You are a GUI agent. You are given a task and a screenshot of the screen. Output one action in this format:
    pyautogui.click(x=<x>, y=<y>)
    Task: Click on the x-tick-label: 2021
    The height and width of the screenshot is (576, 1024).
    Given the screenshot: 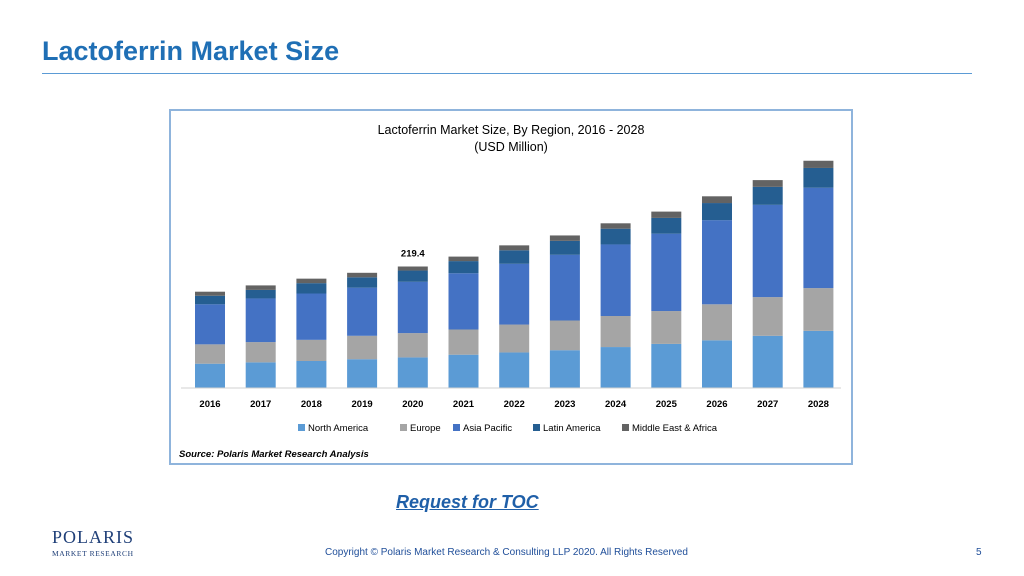 What is the action you would take?
    pyautogui.click(x=464, y=404)
    